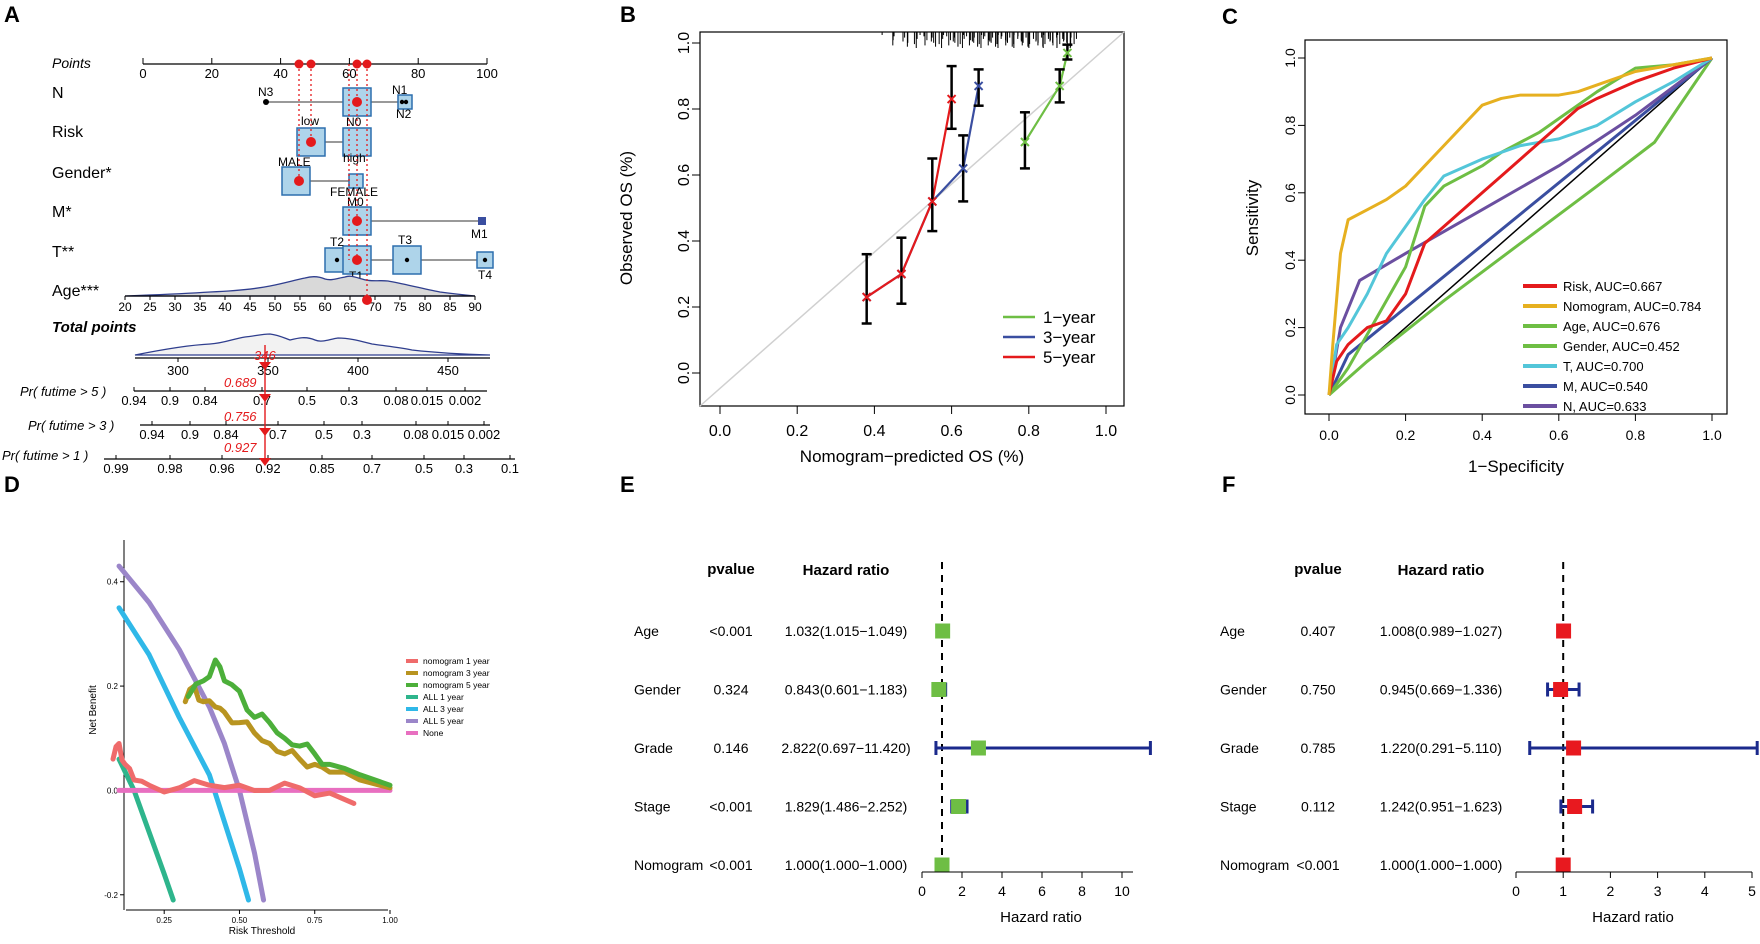 The image size is (1760, 944). Describe the element at coordinates (1069, 357) in the screenshot. I see `calibration-legend-label: 5−year` at that location.